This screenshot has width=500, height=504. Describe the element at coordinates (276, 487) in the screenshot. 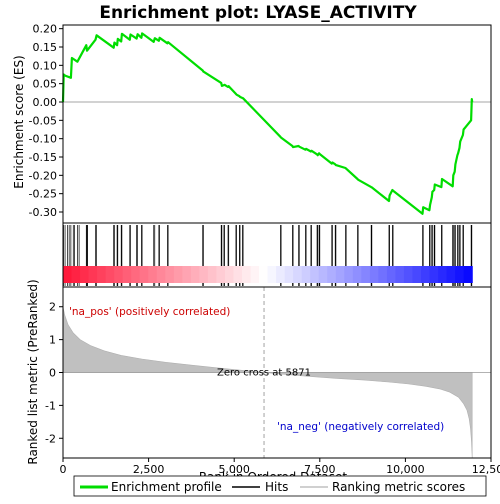

I see `legend-label-hits: Hits` at that location.